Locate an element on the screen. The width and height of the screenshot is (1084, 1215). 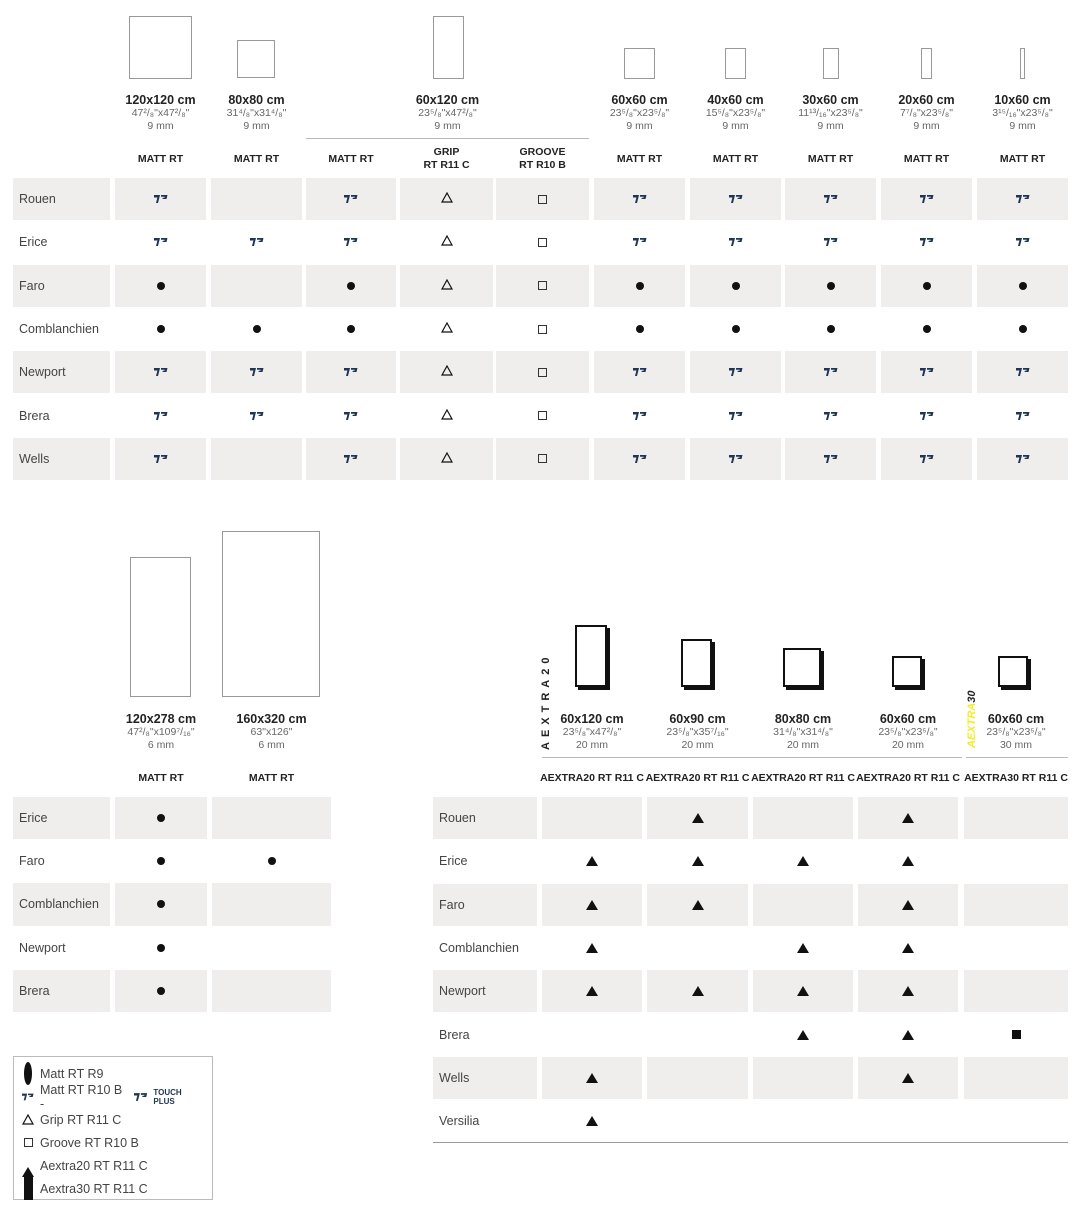
size-header: 60x60 cm 23⁵/₈"x23⁵/₈" 9 mm is located at coordinates (639, 113).